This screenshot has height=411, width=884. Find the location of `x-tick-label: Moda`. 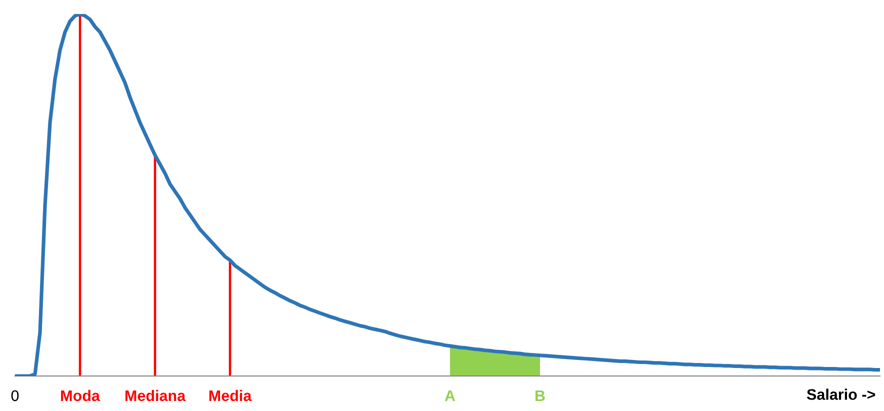

x-tick-label: Moda is located at coordinates (80, 396).